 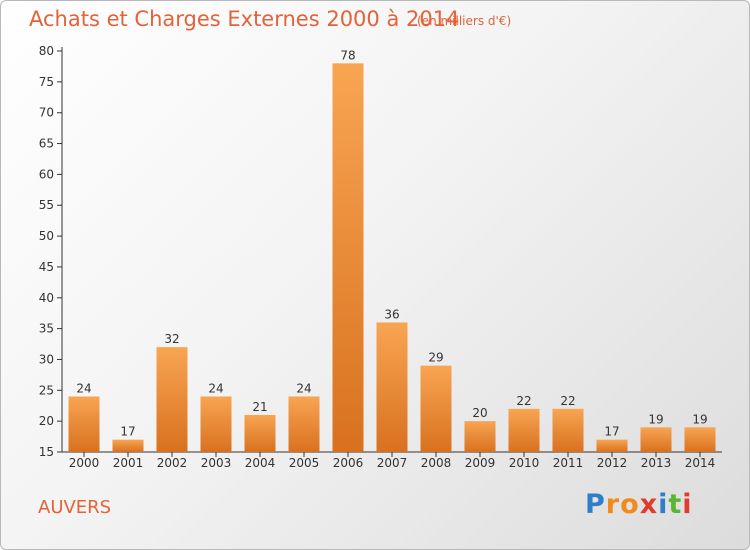 What do you see at coordinates (630, 504) in the screenshot?
I see `logo-letter: o` at bounding box center [630, 504].